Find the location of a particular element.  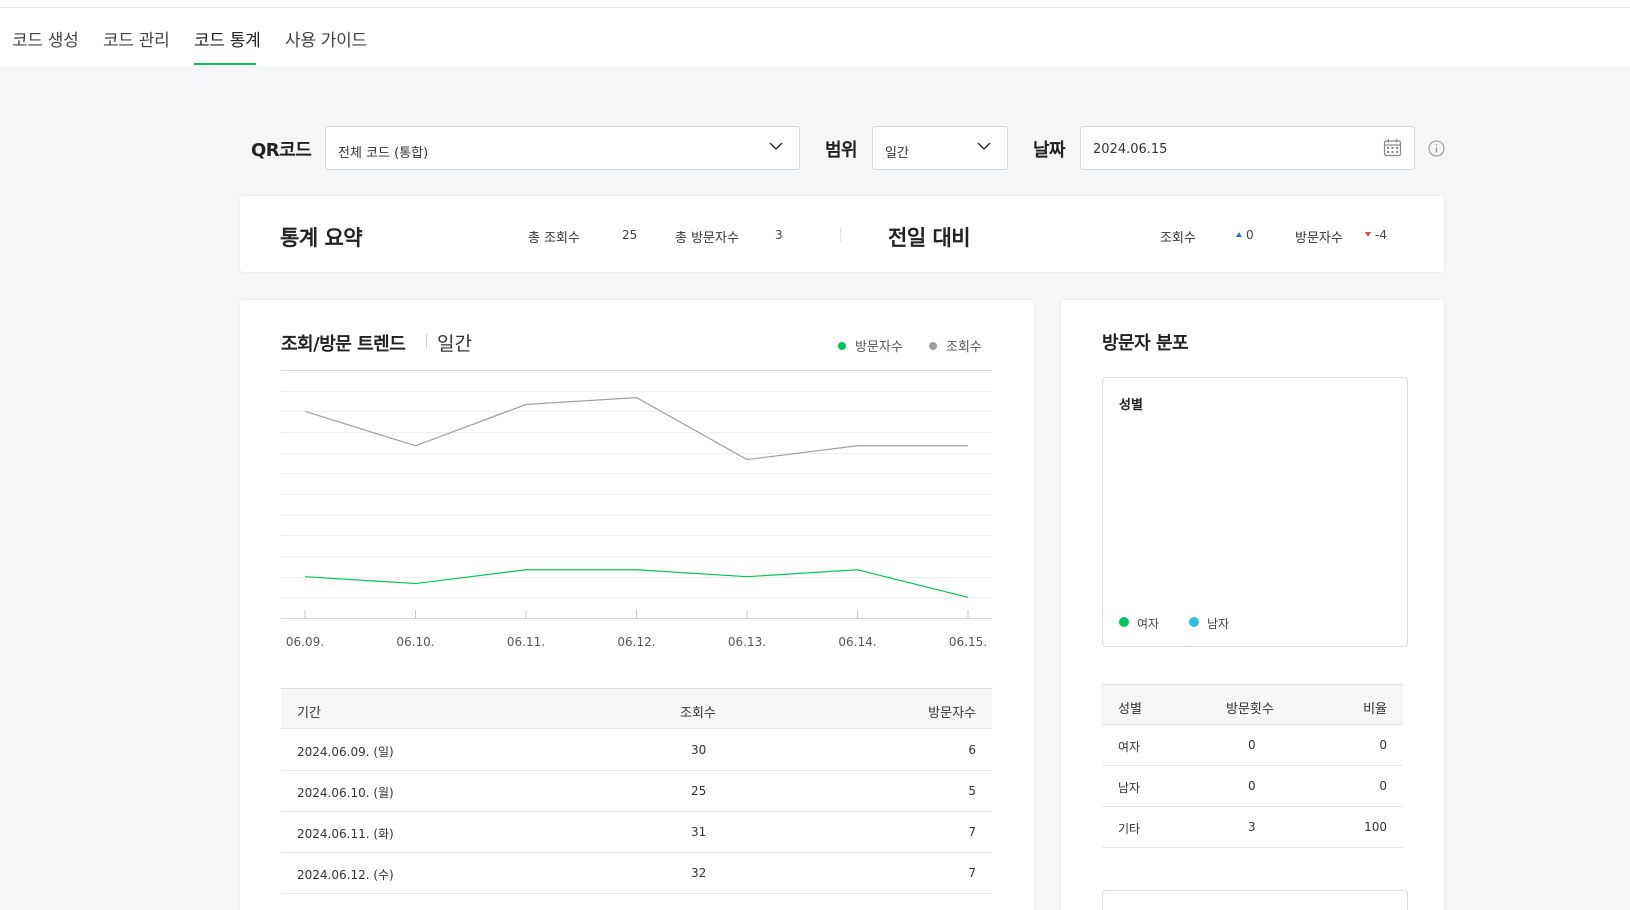

x-tick-label: 06.09. is located at coordinates (305, 642).